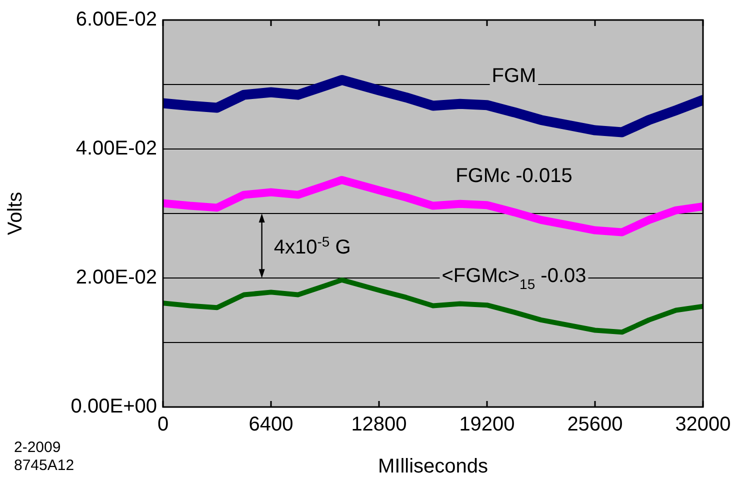 This screenshot has width=743, height=483. I want to click on text: 8745A12, so click(44, 465).